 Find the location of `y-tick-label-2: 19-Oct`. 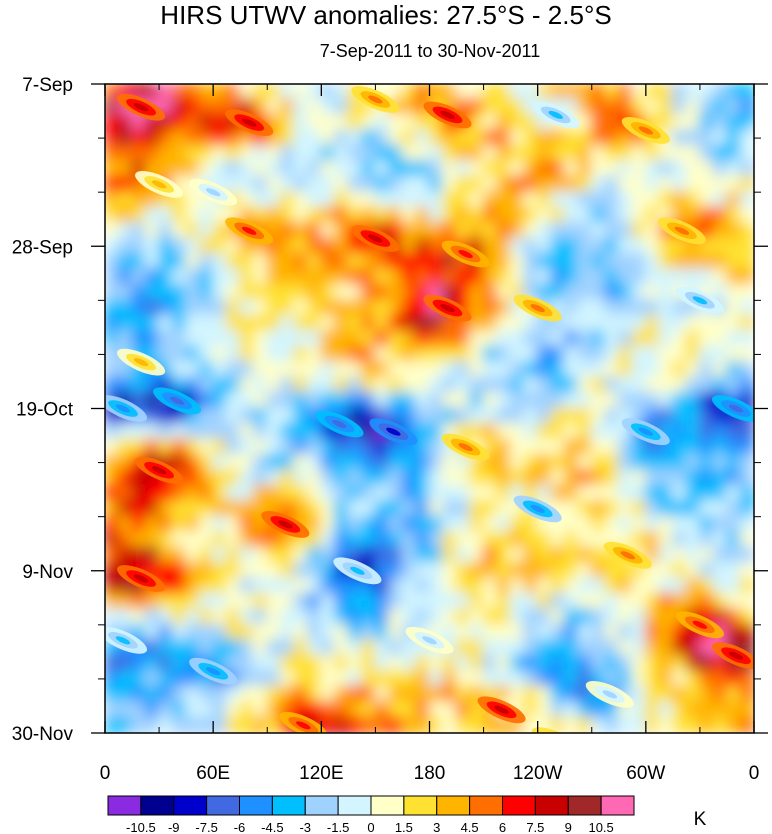

y-tick-label-2: 19-Oct is located at coordinates (45, 410).